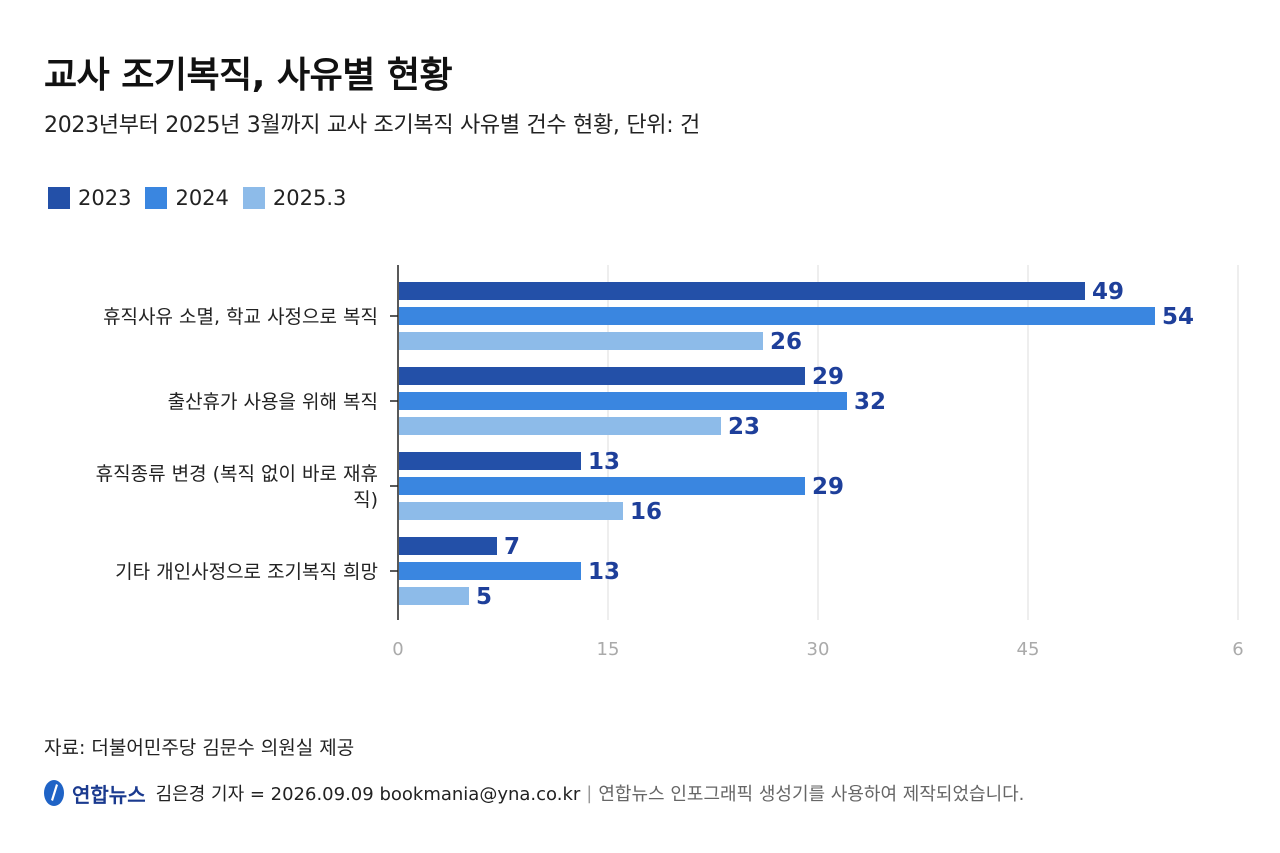  I want to click on generator-note: 연합뉴스 인포그래픽 생성기를 사용하여 제작되었습니다., so click(811, 794).